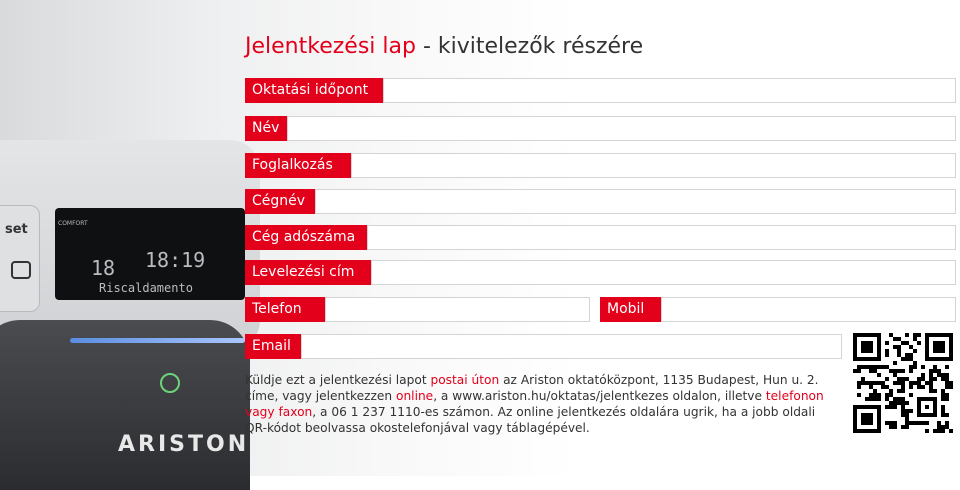  Describe the element at coordinates (21, 270) in the screenshot. I see `button-icon` at that location.